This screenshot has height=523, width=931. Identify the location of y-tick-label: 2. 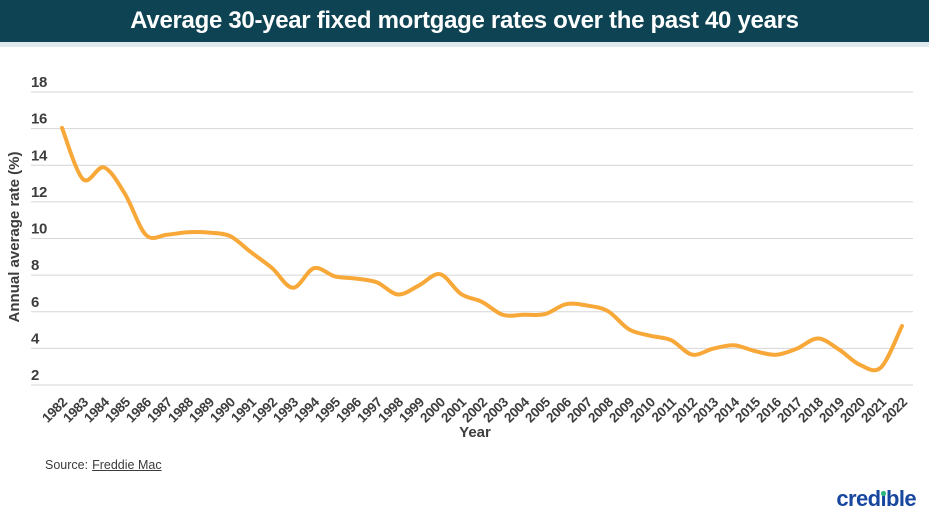
(35, 375).